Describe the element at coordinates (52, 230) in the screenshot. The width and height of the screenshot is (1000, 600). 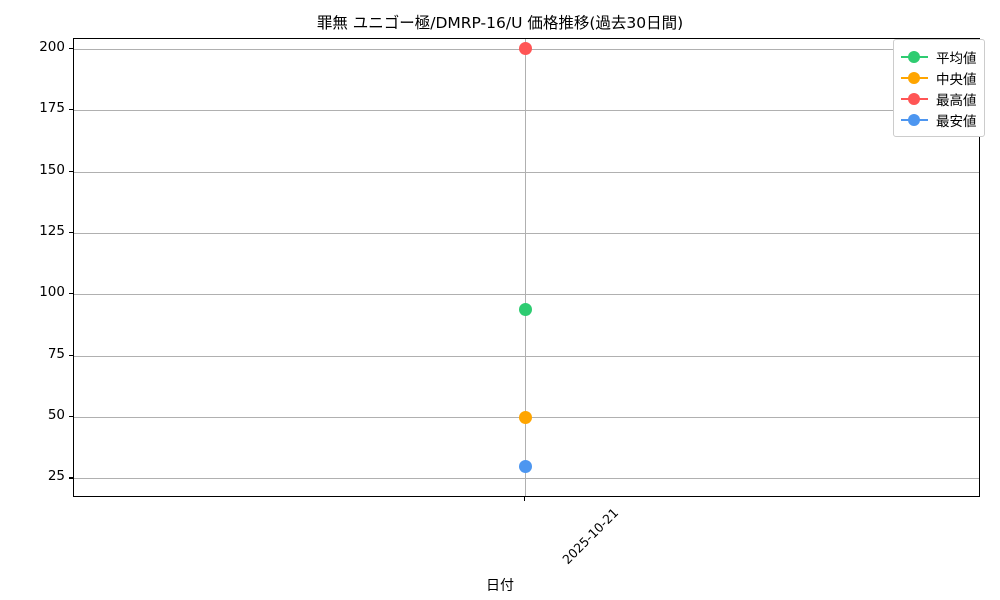
I see `y-tick-label: 125` at that location.